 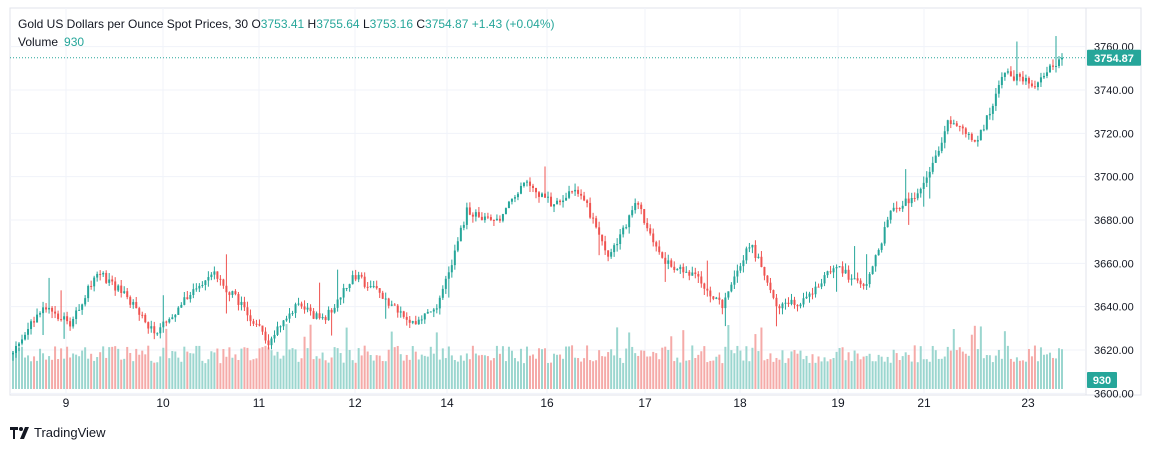 I want to click on close-value: 3754.87, so click(x=447, y=24).